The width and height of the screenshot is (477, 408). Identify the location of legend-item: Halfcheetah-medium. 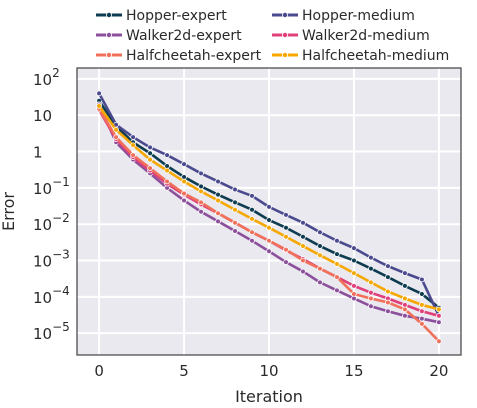
(360, 56).